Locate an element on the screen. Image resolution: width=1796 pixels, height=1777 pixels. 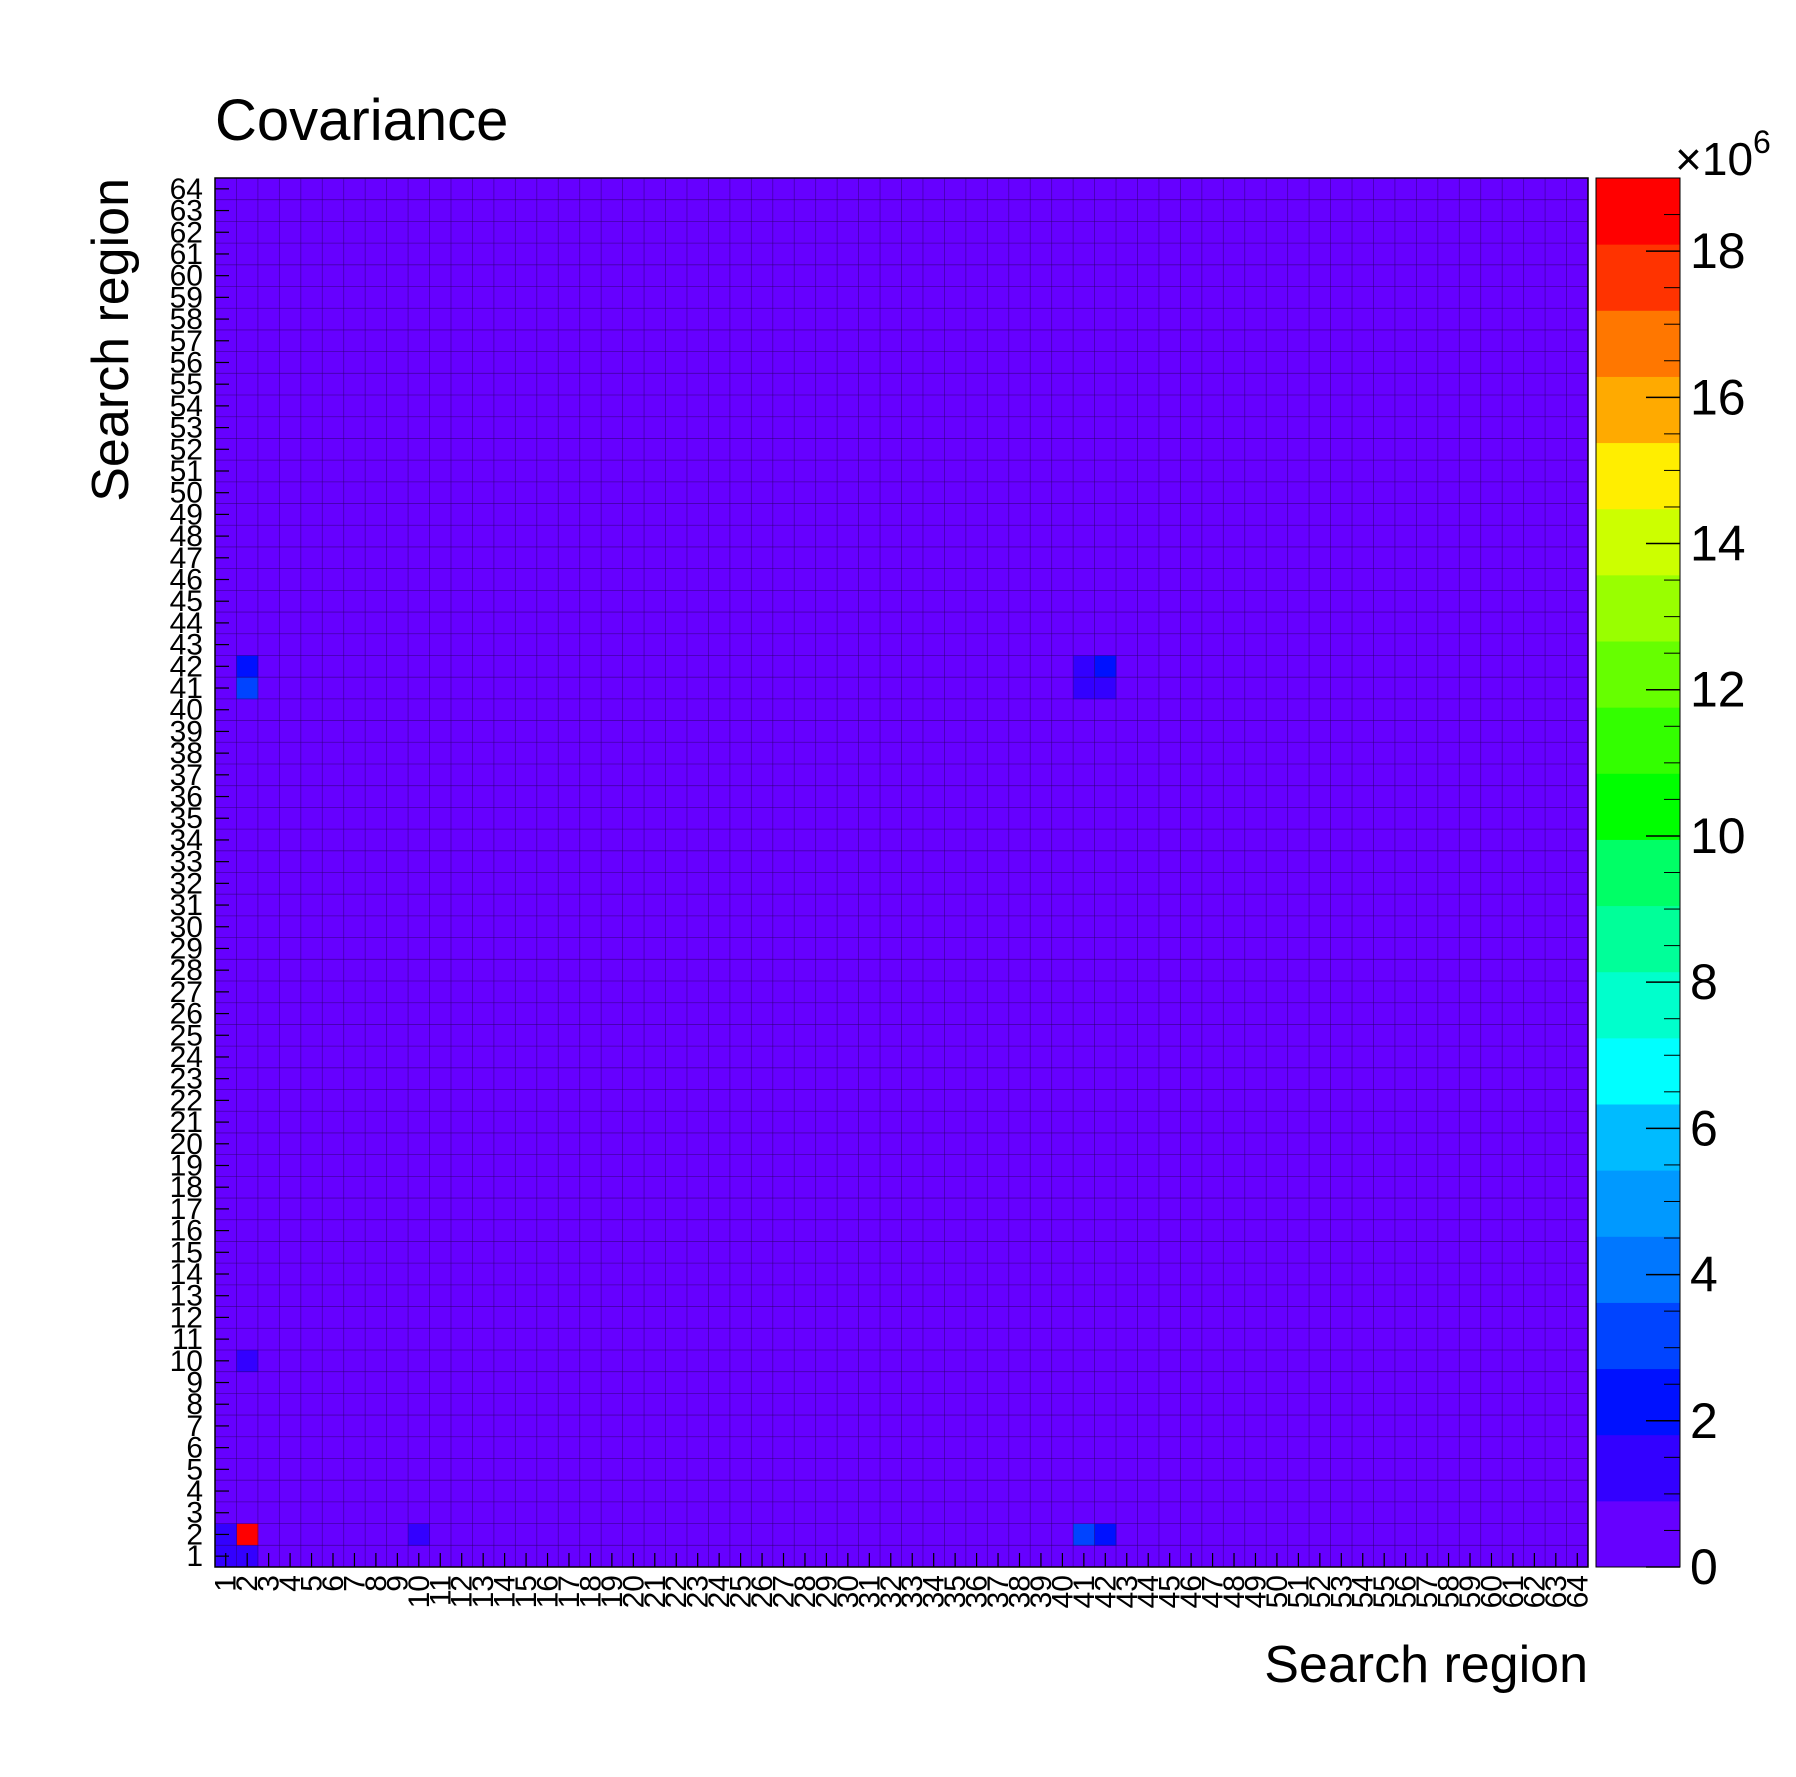
x-tick-label: 5 is located at coordinates (312, 1583).